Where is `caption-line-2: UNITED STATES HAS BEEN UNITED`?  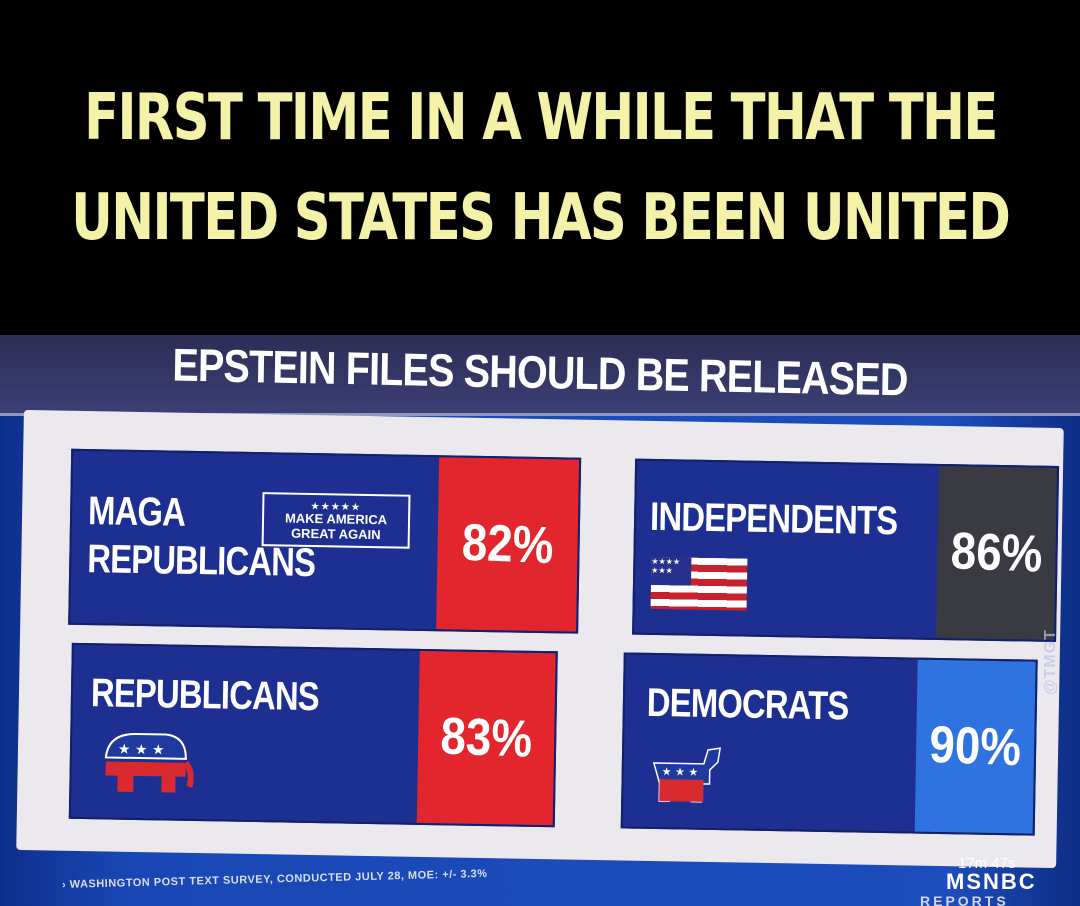
caption-line-2: UNITED STATES HAS BEEN UNITED is located at coordinates (540, 217).